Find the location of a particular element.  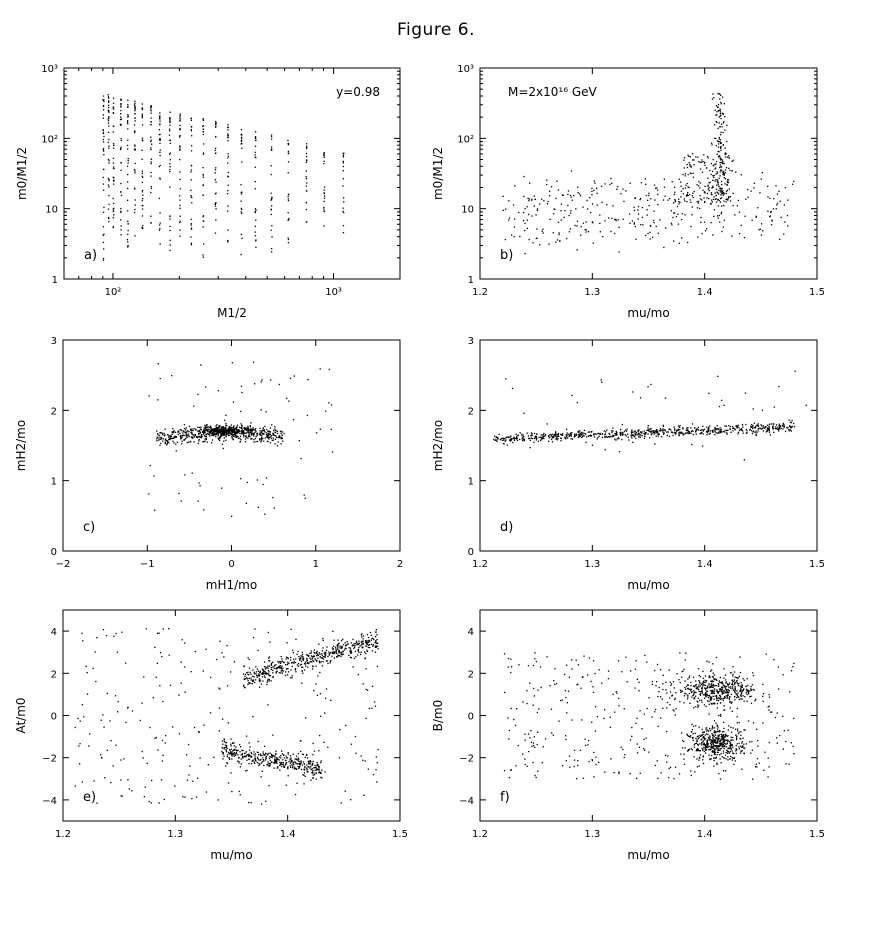

panel-label: e) is located at coordinates (89, 797).